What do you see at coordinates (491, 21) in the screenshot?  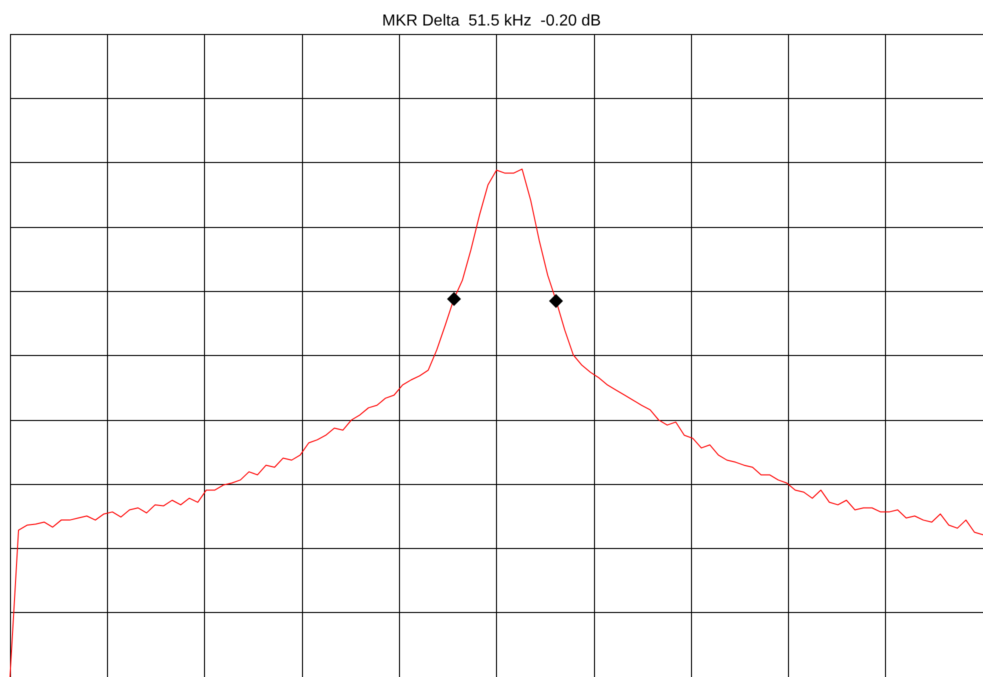 I see `chart-title: MKR Delta 51.5 kHz -0.20 dB` at bounding box center [491, 21].